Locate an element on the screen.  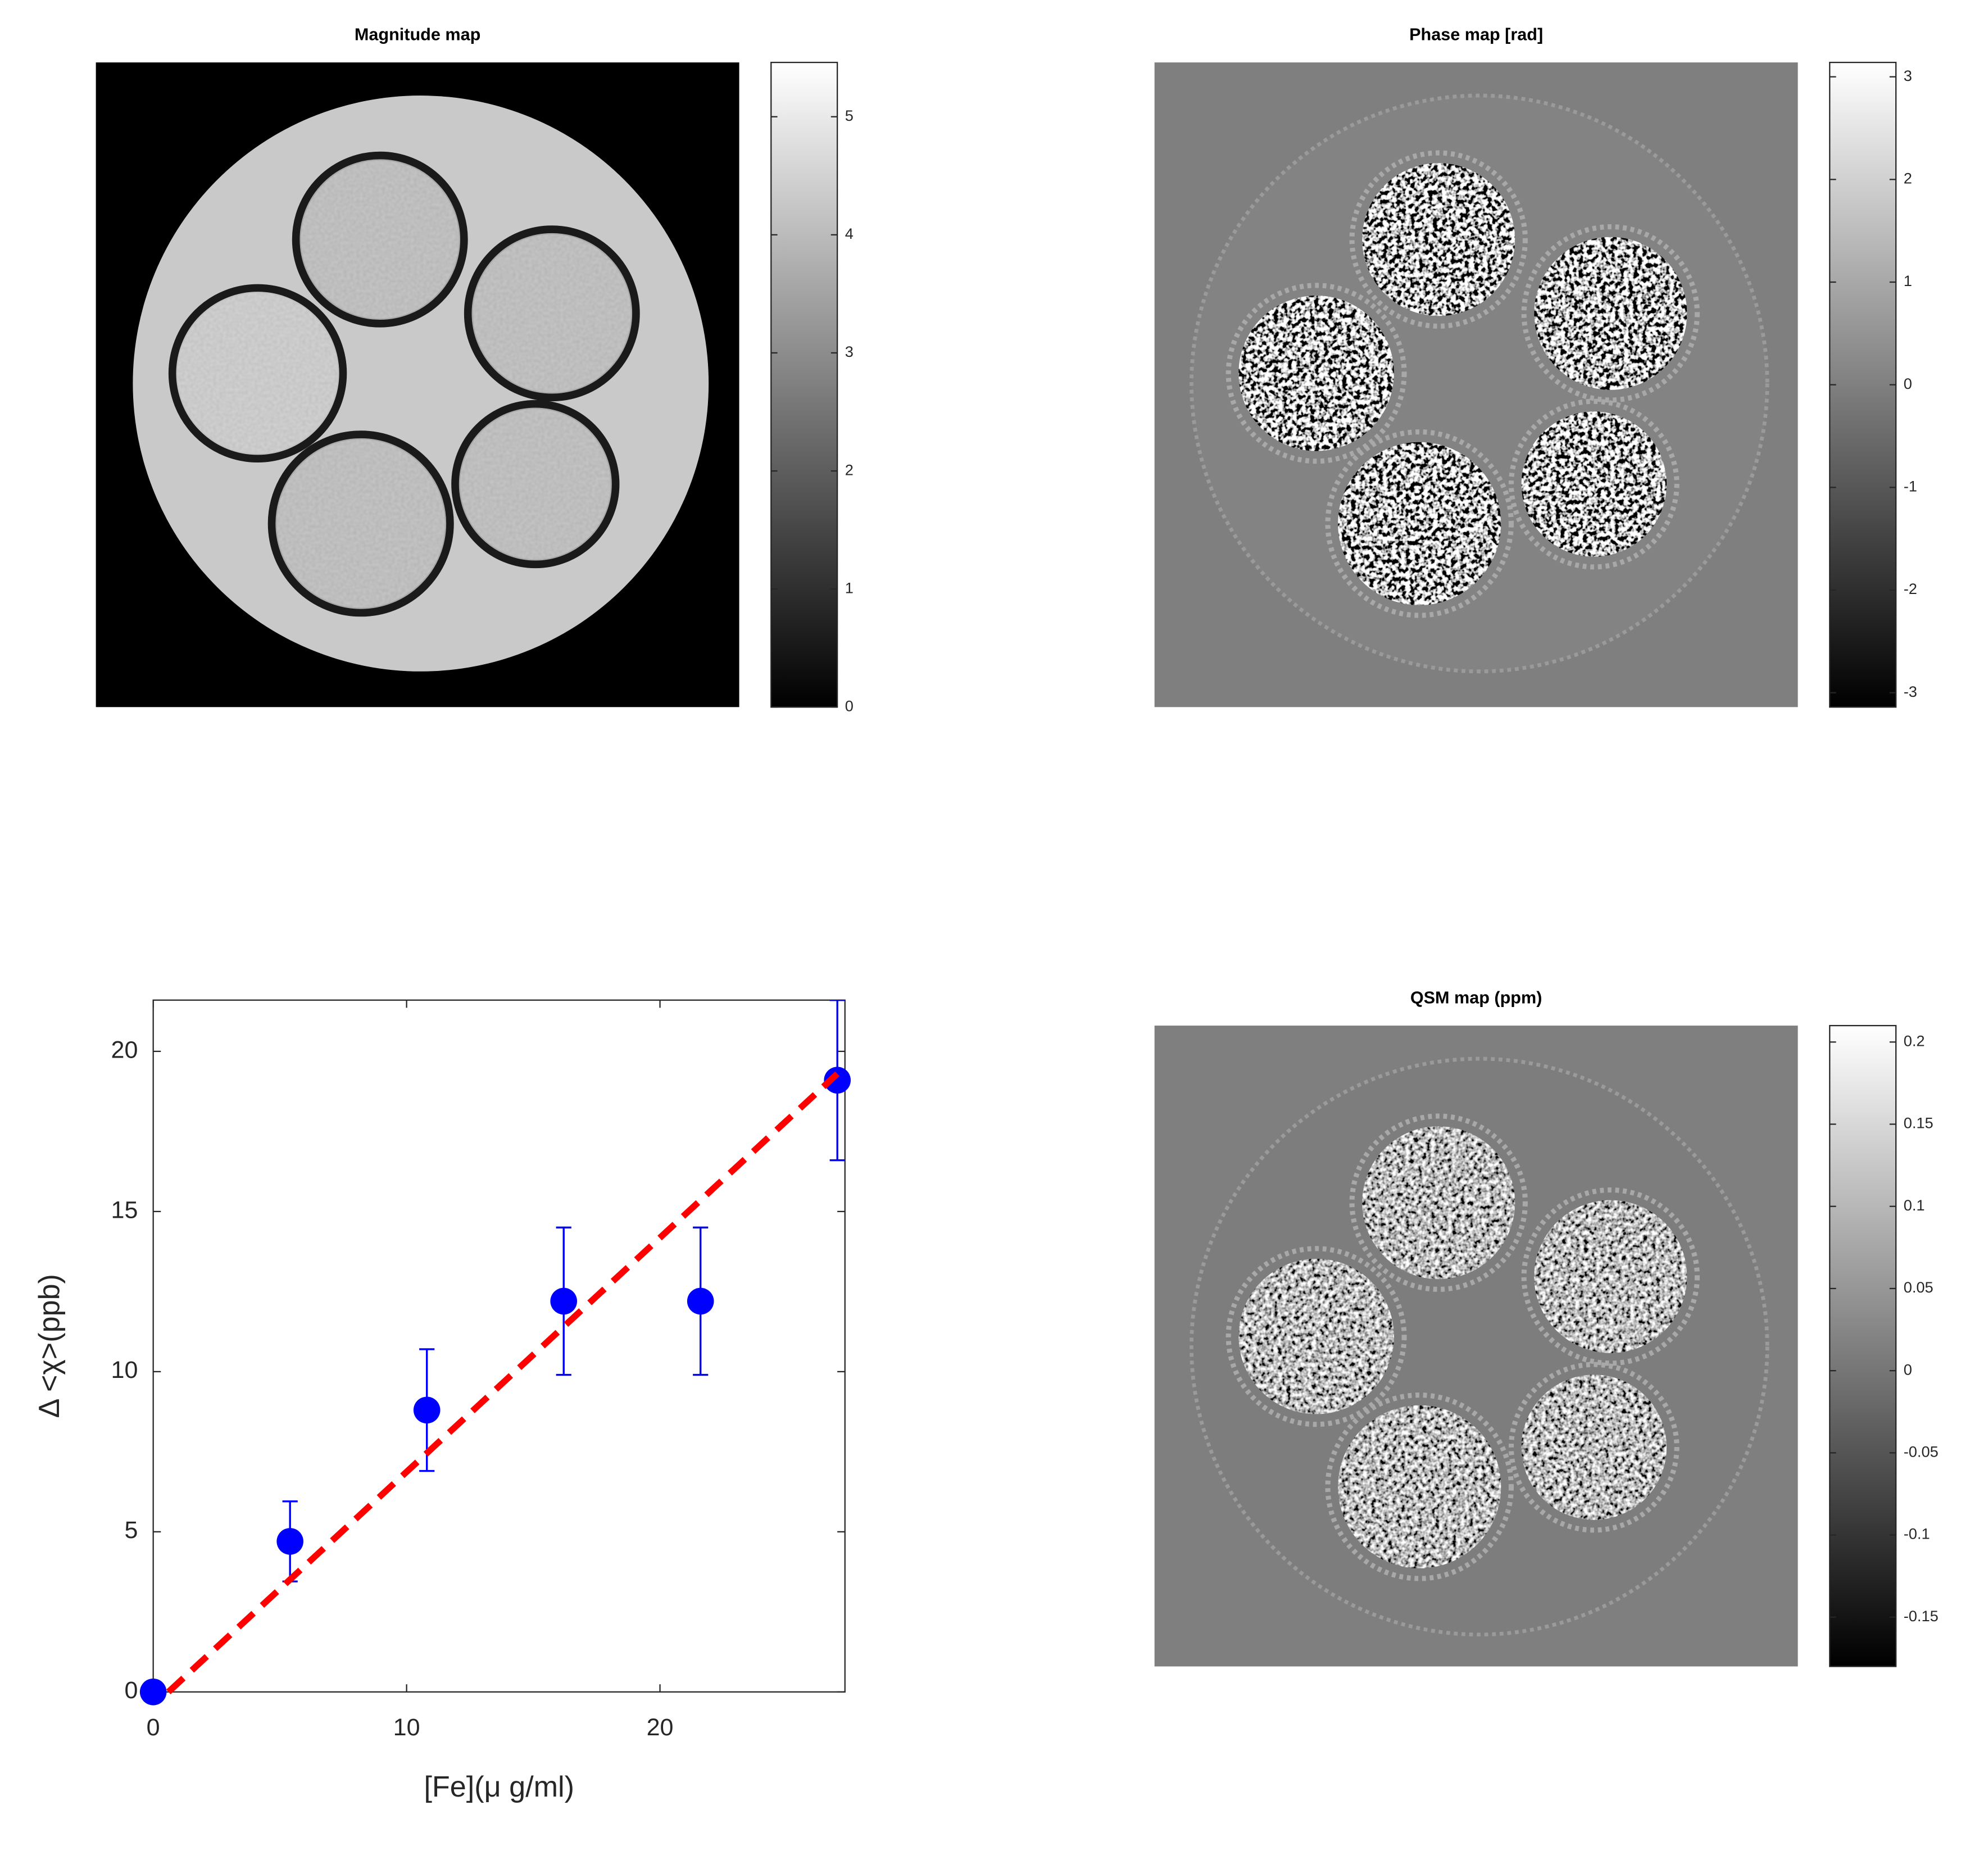
colorbar-tick-label: 0.1 is located at coordinates (1914, 1205).